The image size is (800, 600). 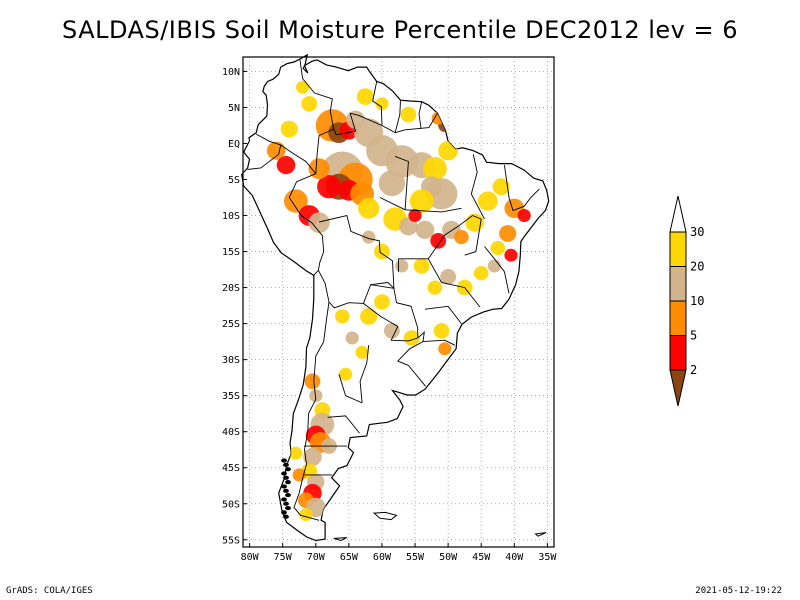 What do you see at coordinates (385, 516) in the screenshot?
I see `island-outline` at bounding box center [385, 516].